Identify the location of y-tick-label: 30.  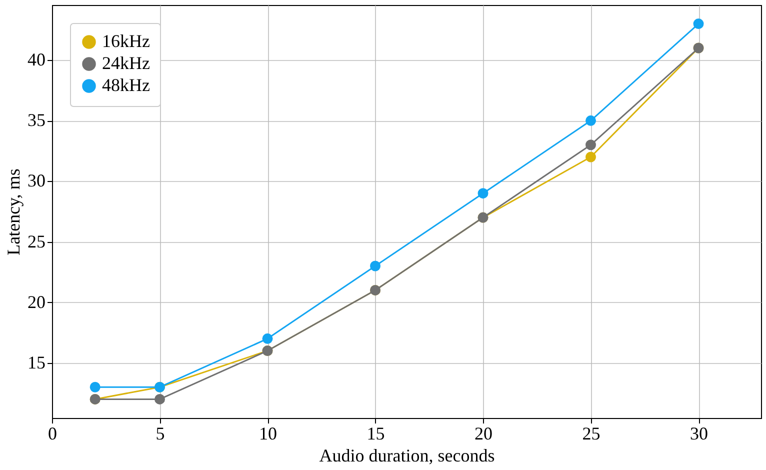
(37, 180).